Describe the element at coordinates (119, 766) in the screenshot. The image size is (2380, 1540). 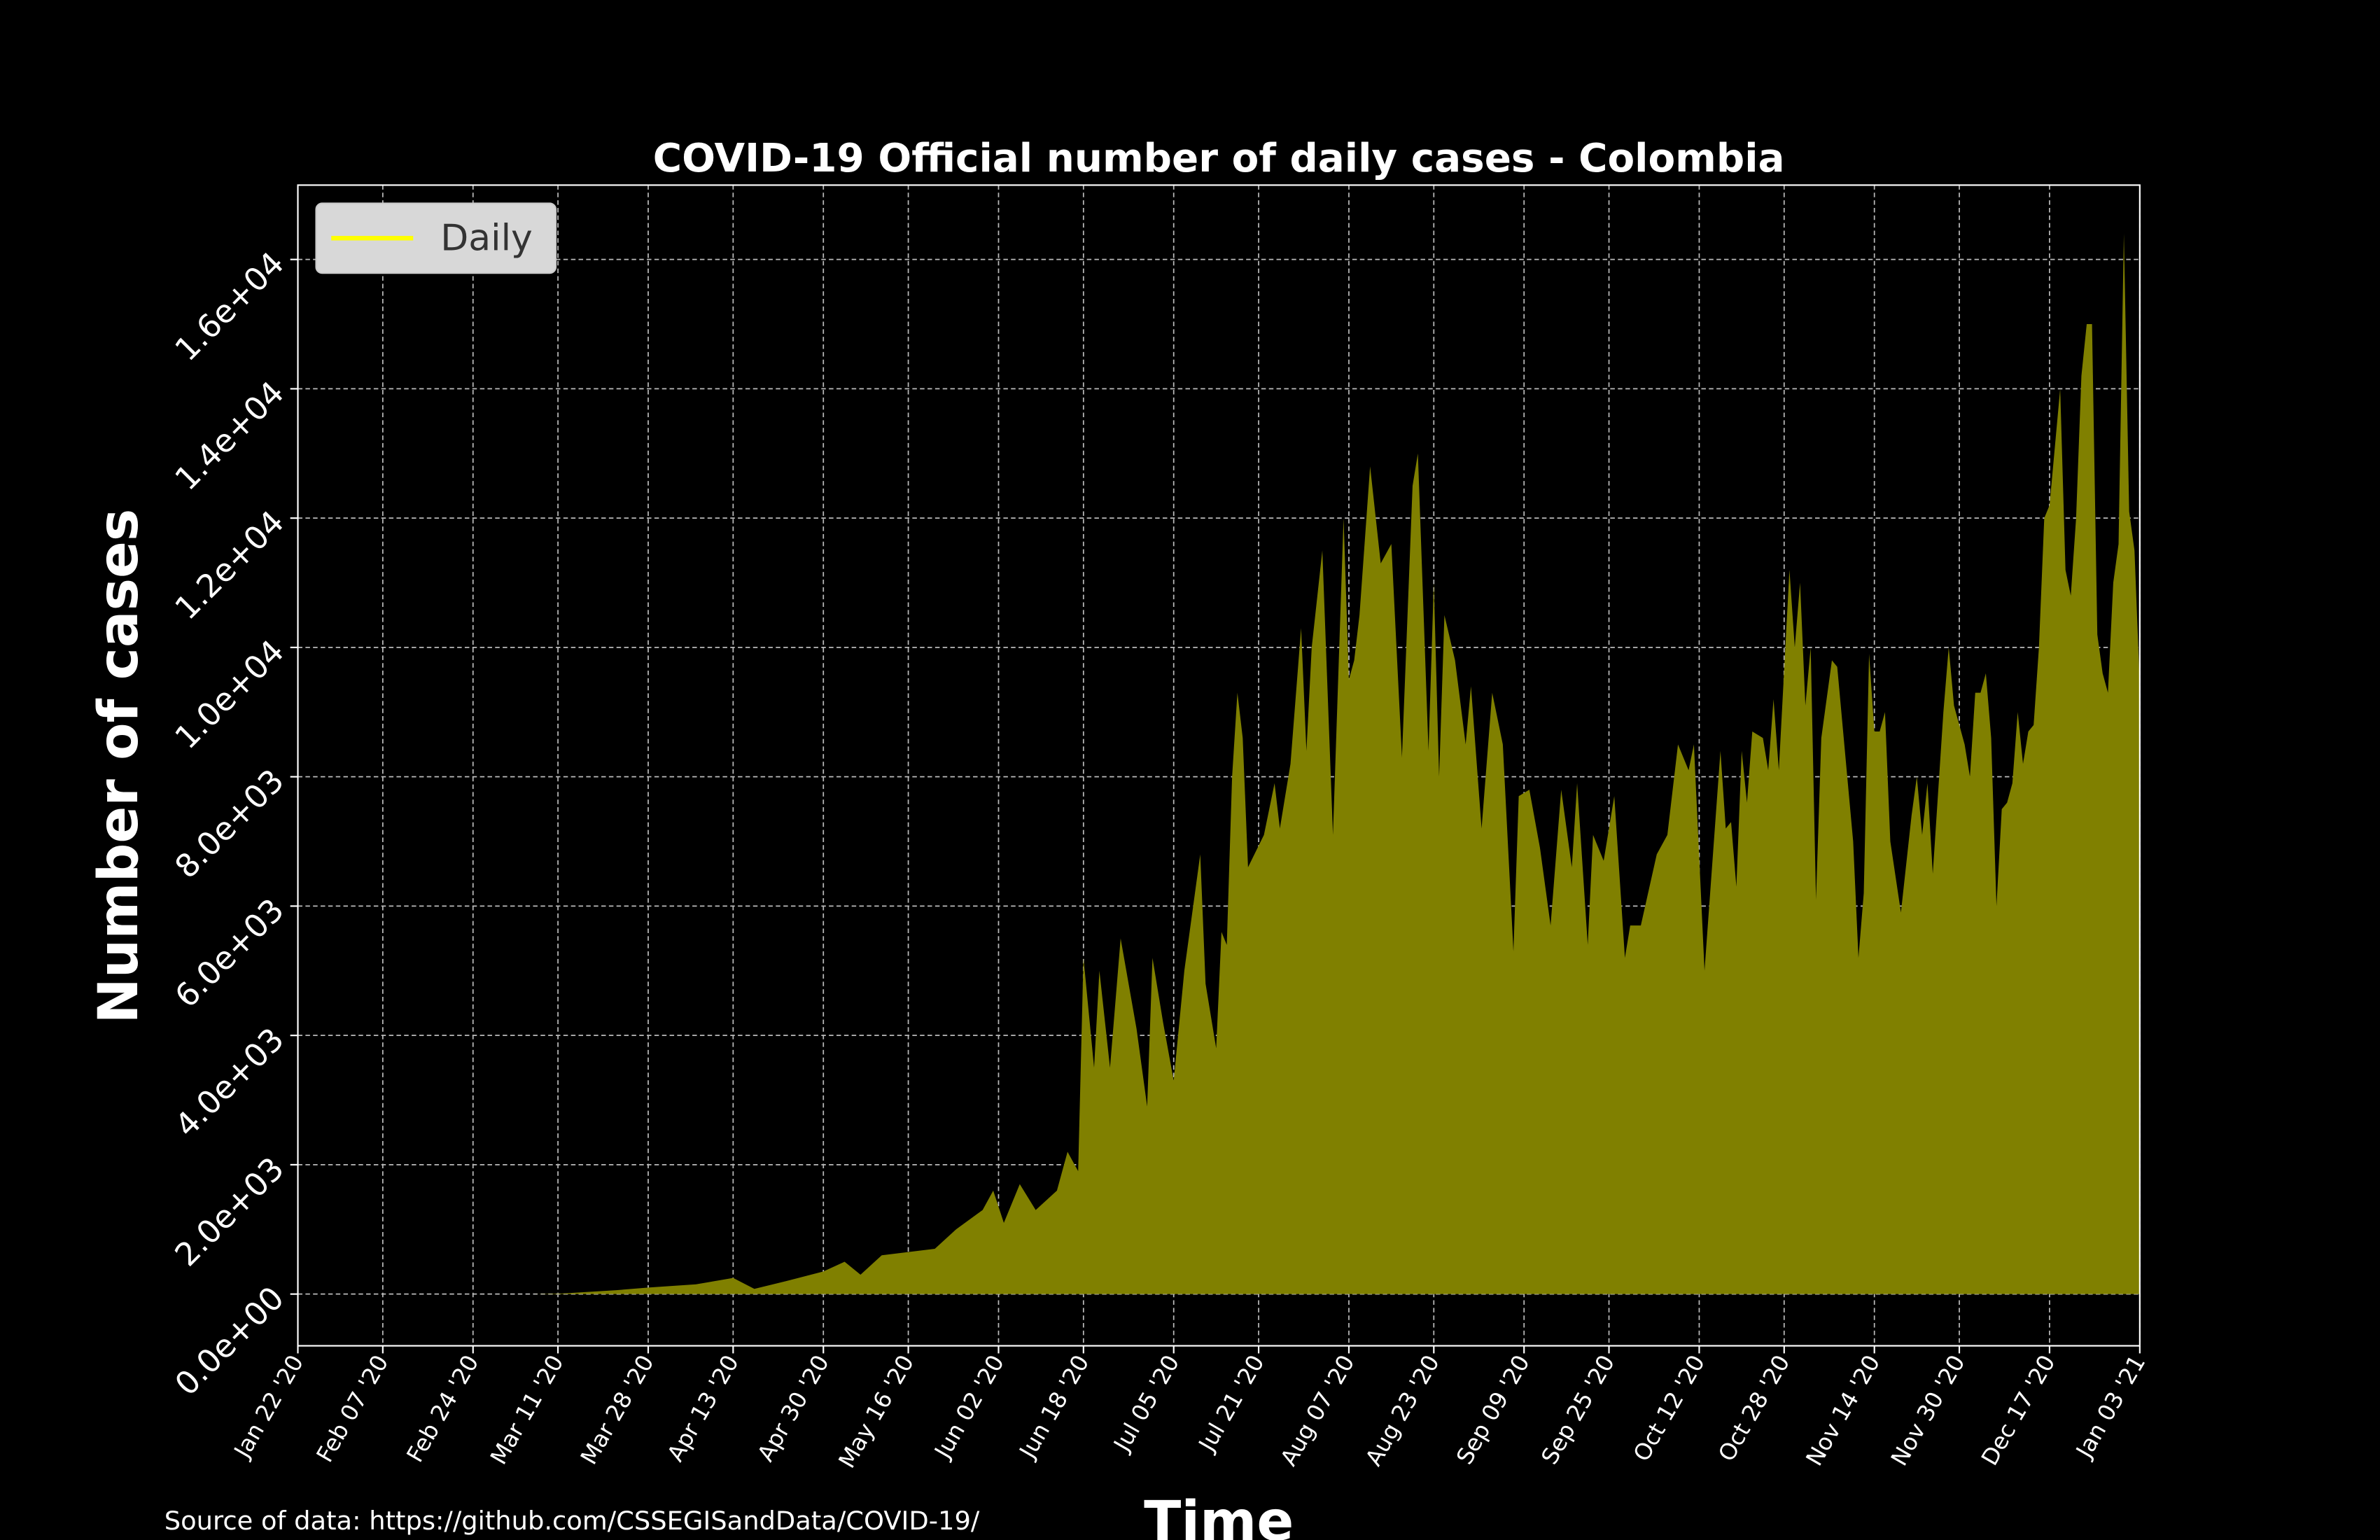
I see `y-axis-label: Number of cases` at that location.